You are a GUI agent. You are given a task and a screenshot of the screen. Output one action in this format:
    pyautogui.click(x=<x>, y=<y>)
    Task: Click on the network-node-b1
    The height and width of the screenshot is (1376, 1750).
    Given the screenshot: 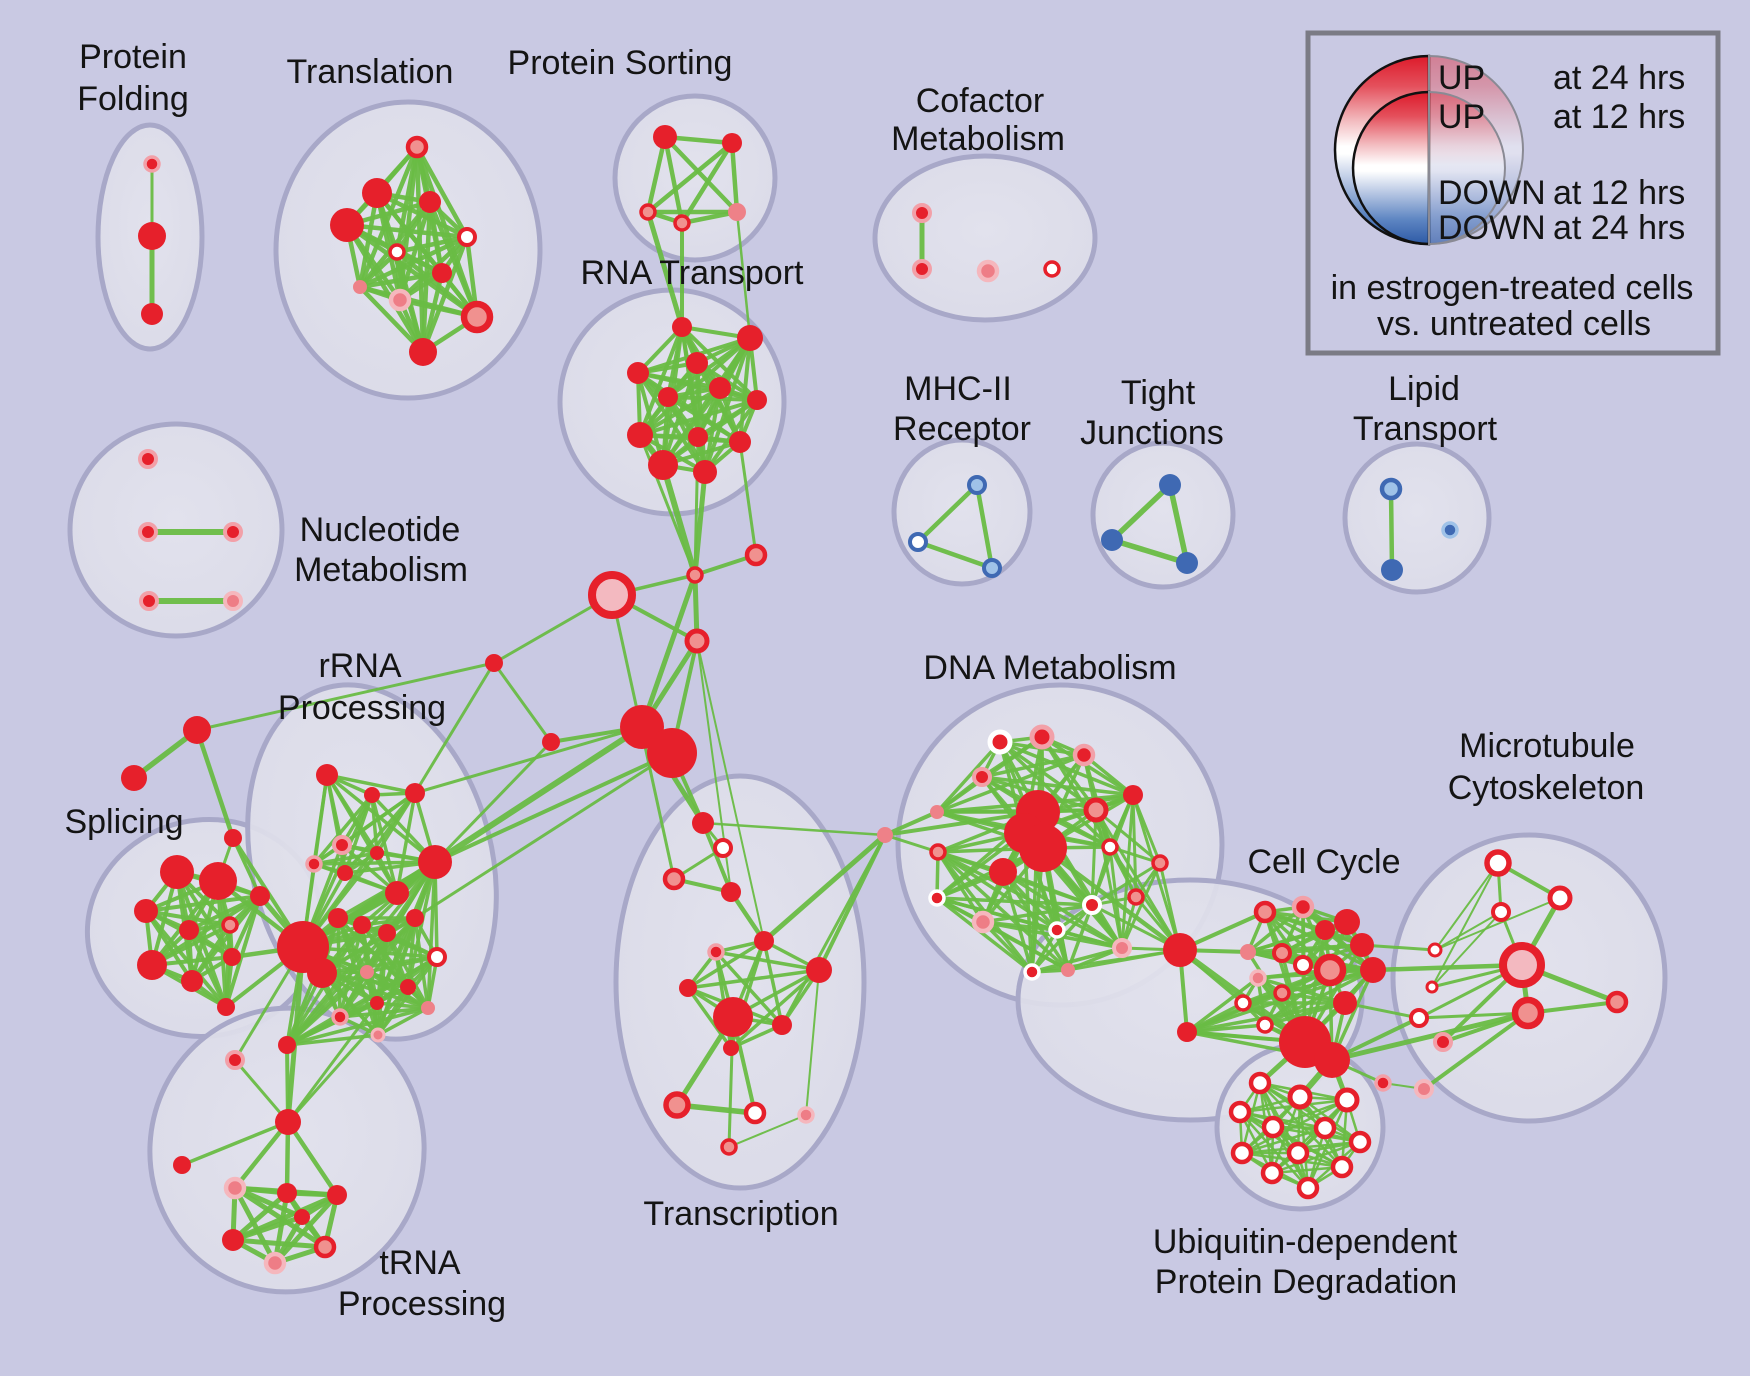 What is the action you would take?
    pyautogui.click(x=695, y=575)
    